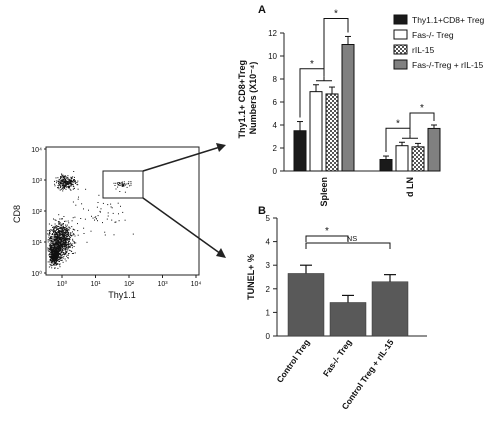 Image resolution: width=500 pixels, height=436 pixels. I want to click on panel-a-ylabel-line1: Thy1.1+ CD8+Treg, so click(242, 99).